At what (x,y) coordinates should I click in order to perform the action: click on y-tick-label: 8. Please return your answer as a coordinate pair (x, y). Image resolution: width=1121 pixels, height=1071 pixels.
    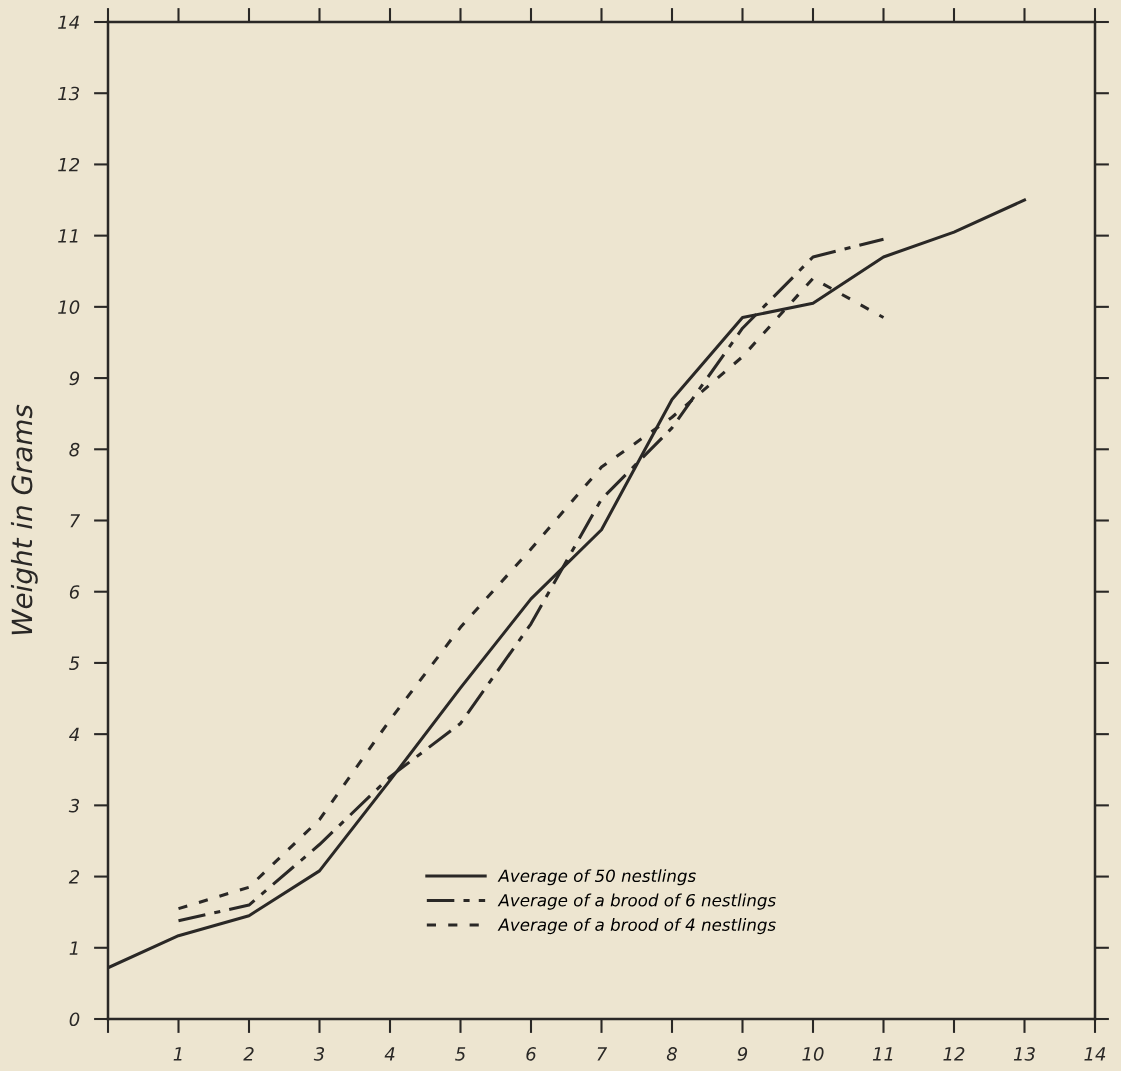
    Looking at the image, I should click on (74, 449).